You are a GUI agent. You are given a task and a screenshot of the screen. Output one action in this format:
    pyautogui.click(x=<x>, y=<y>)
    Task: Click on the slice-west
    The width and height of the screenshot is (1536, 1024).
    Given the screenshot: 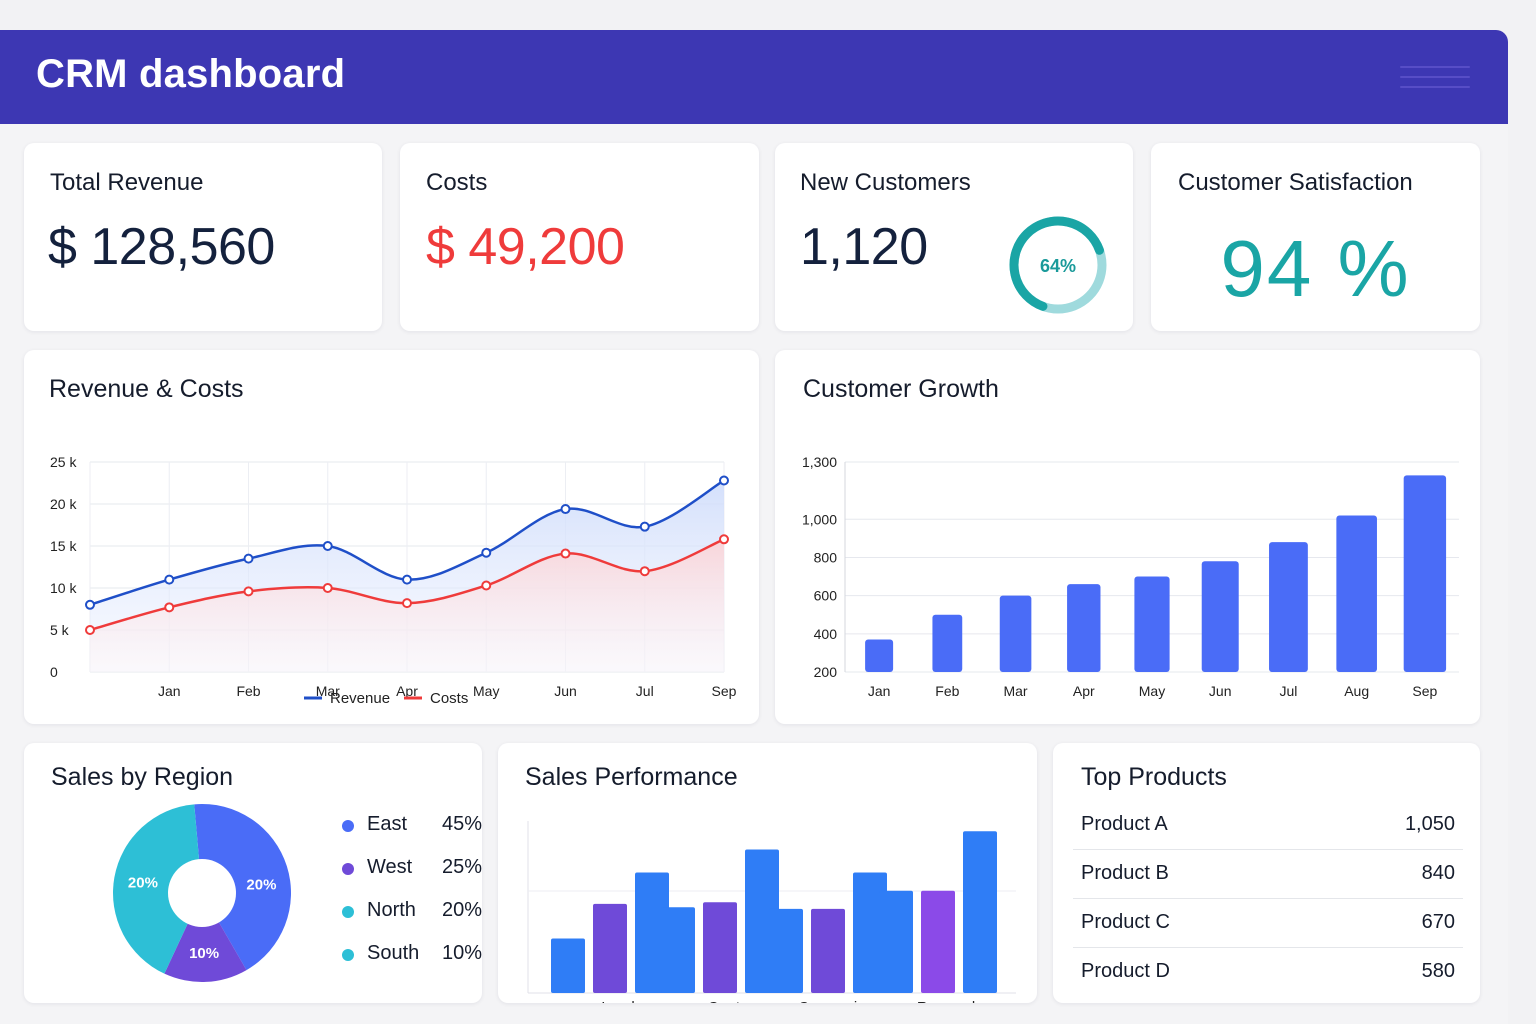 What is the action you would take?
    pyautogui.click(x=205, y=937)
    